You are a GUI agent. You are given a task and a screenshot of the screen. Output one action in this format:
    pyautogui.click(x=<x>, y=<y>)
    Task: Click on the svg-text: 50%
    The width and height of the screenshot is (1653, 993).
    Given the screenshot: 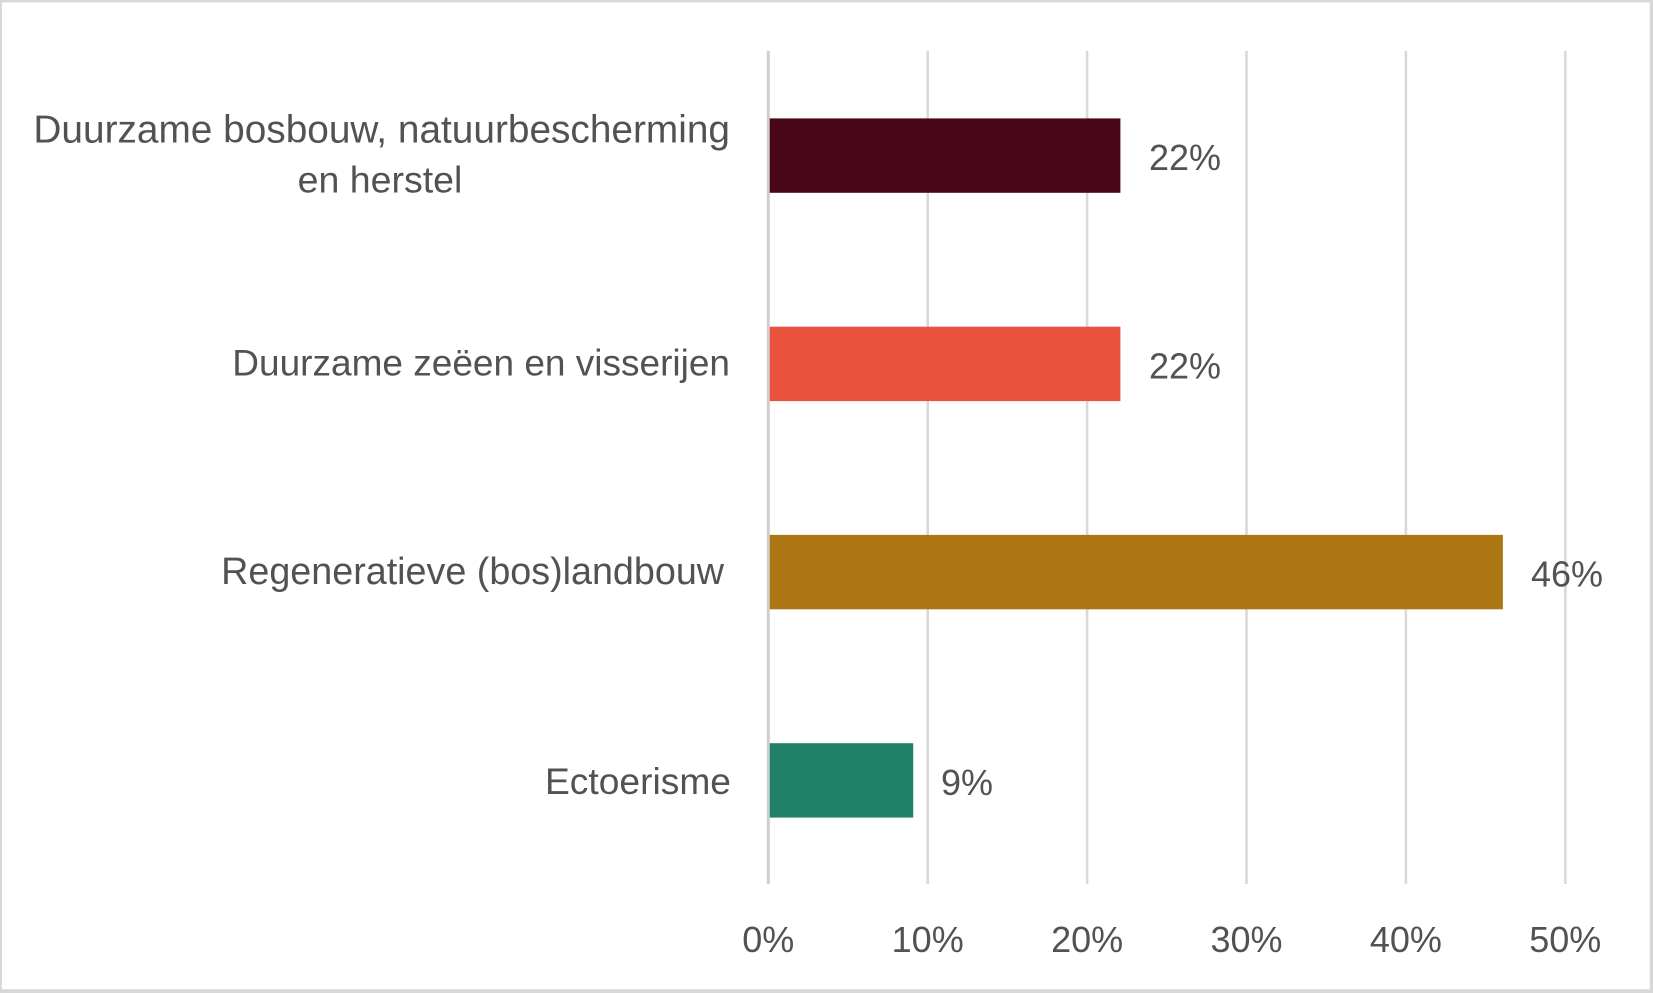 What is the action you would take?
    pyautogui.click(x=1565, y=939)
    